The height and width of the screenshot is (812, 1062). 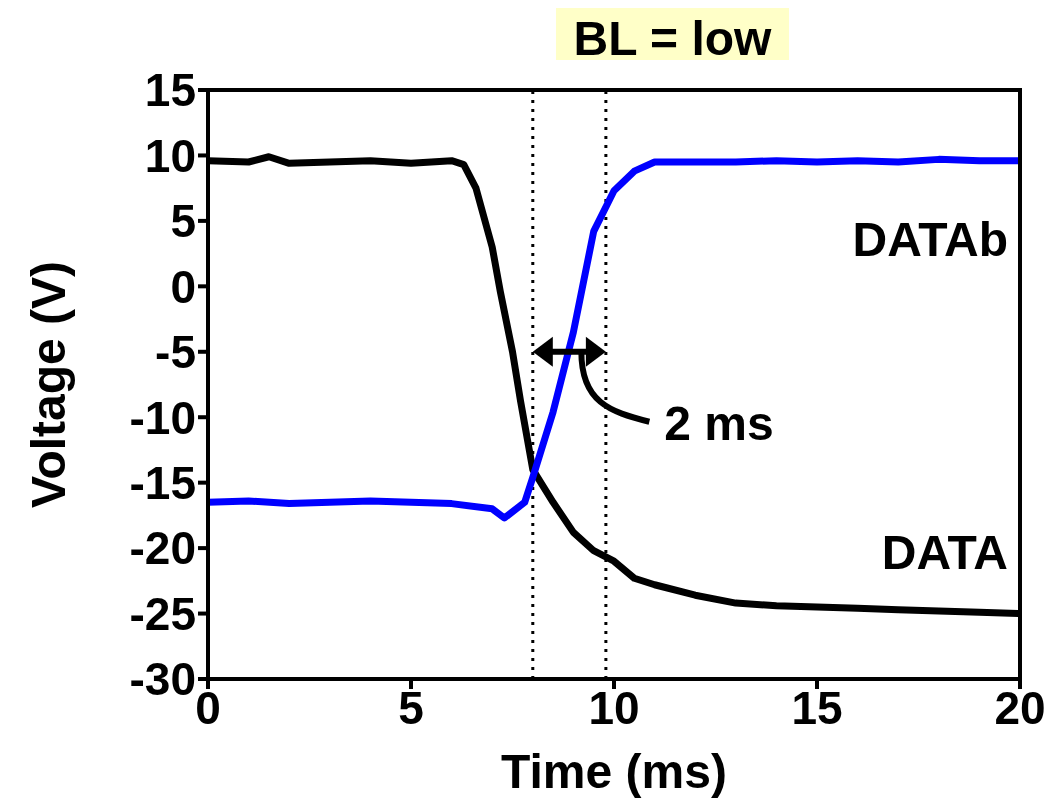 What do you see at coordinates (411, 707) in the screenshot?
I see `x-tick-label: 5` at bounding box center [411, 707].